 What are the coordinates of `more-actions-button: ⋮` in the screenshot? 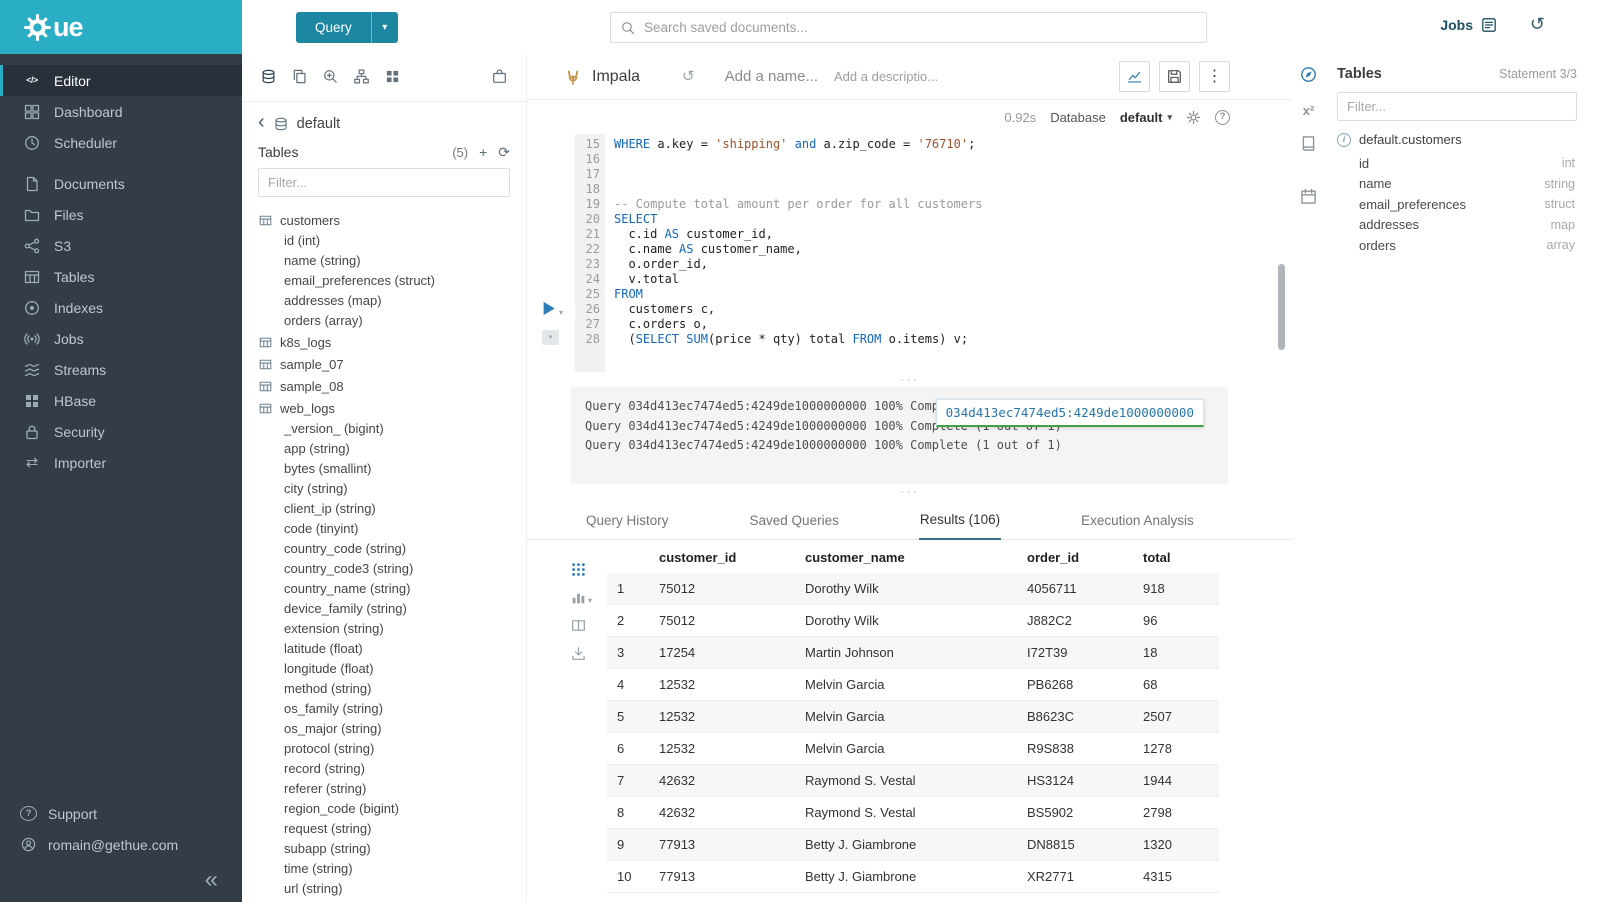 It's located at (1214, 76).